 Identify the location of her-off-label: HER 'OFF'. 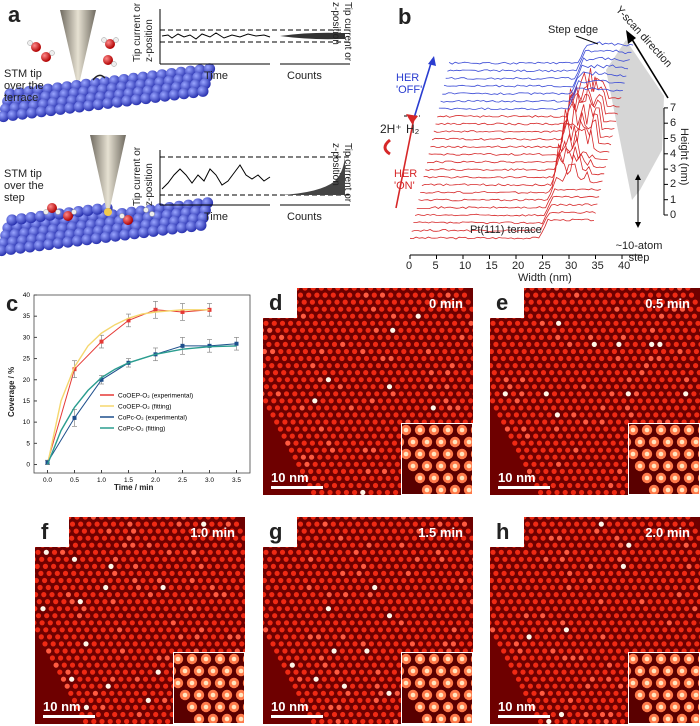
(409, 84).